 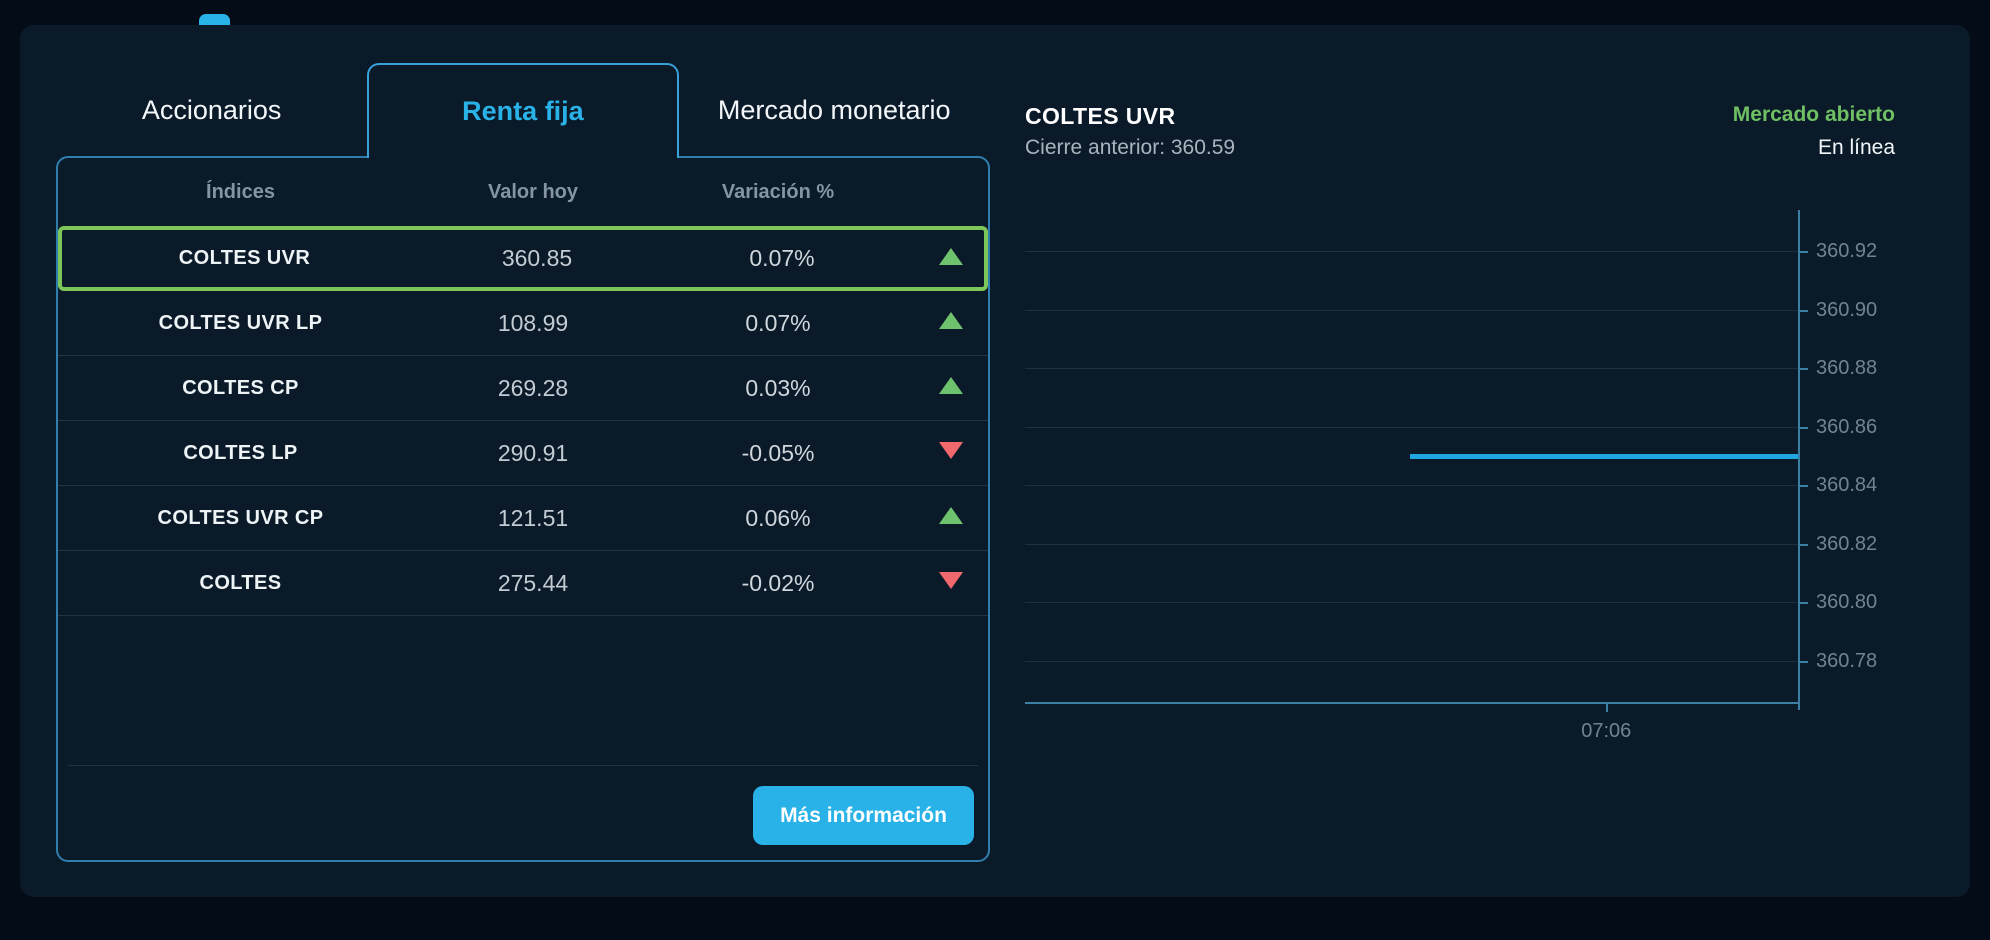 What do you see at coordinates (1847, 368) in the screenshot?
I see `y-axis-label: 360.88` at bounding box center [1847, 368].